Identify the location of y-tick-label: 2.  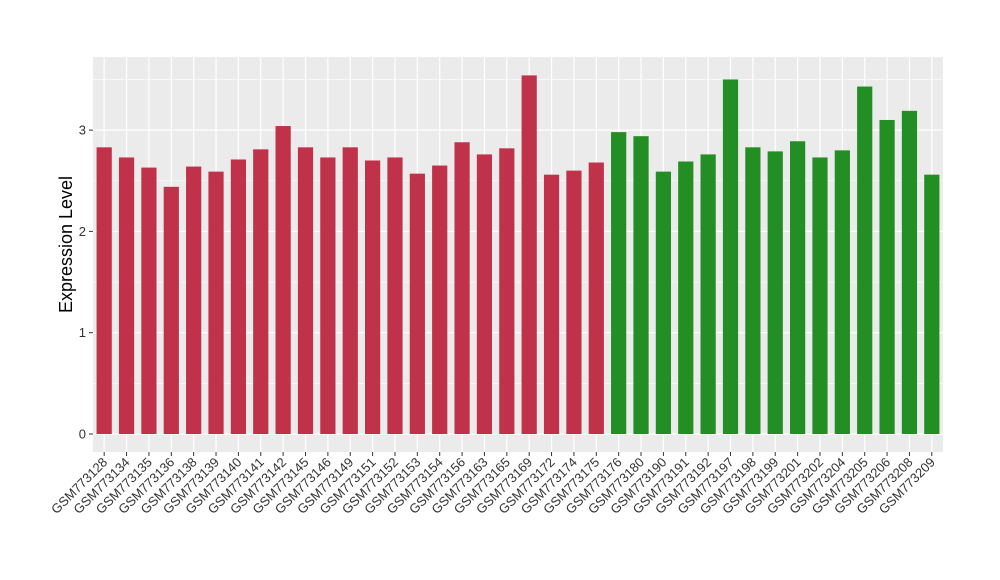
(82, 231).